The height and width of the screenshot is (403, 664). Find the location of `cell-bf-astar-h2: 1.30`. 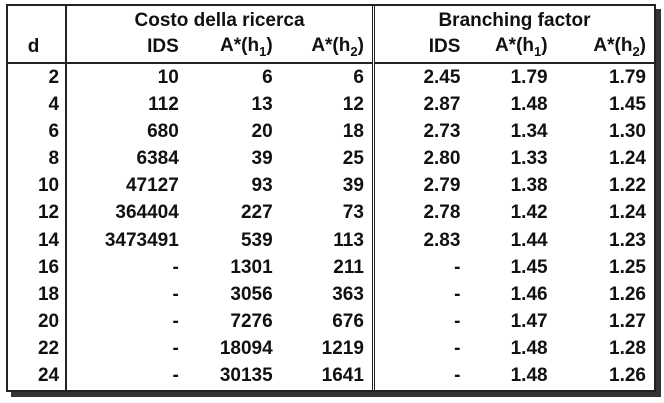

cell-bf-astar-h2: 1.30 is located at coordinates (627, 131).